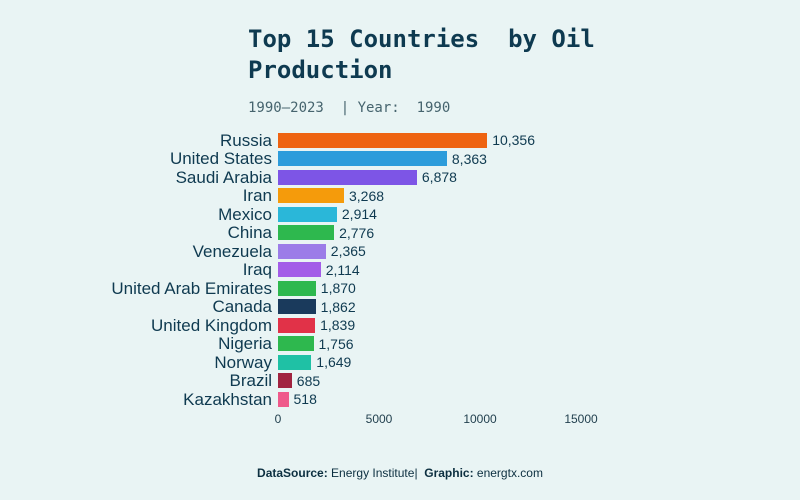 The image size is (800, 500). I want to click on value-label: 2,776, so click(357, 232).